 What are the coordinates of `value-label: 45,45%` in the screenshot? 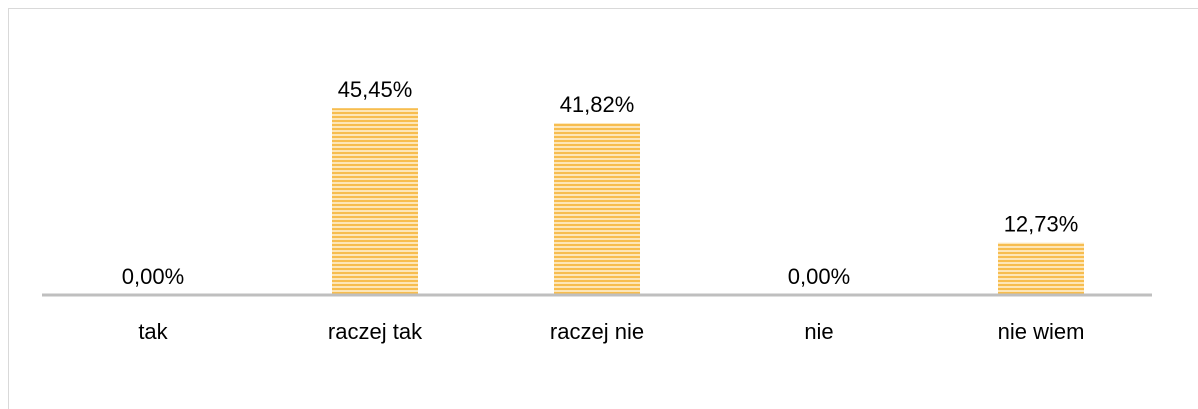 It's located at (375, 89).